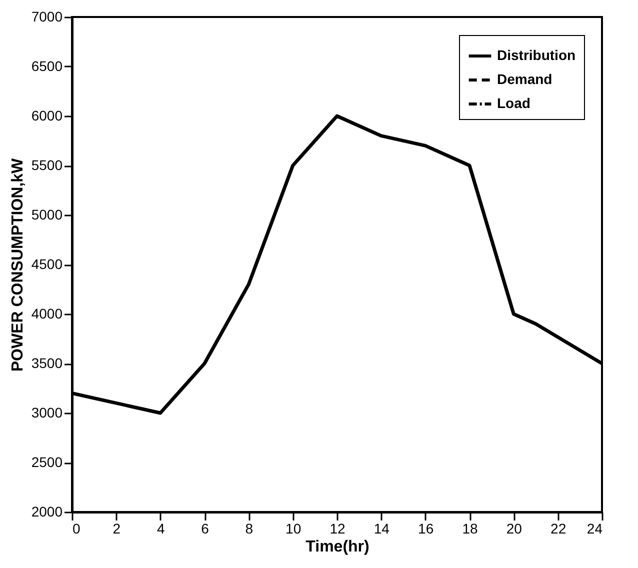  I want to click on y-tick-label: 7000, so click(47, 16).